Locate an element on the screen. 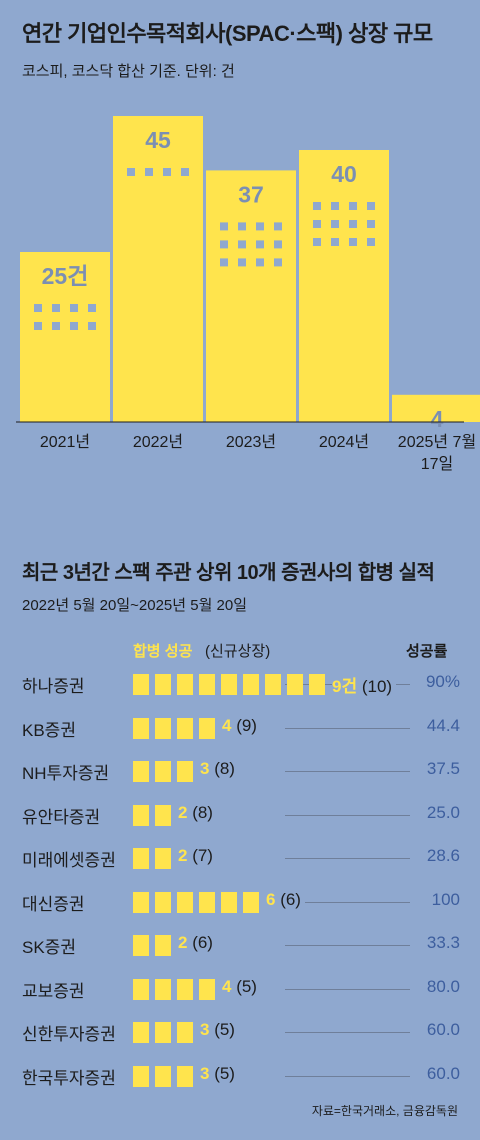 The width and height of the screenshot is (480, 1140). section-title: 최근 3년간 스팩 주관 상위 10개 증권사의 합병 실적 is located at coordinates (228, 573).